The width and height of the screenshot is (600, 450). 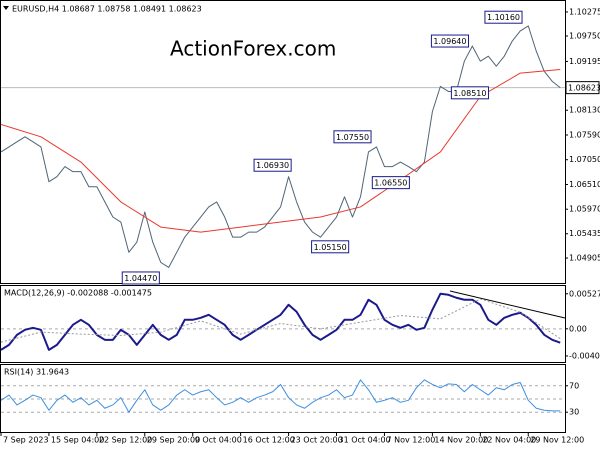 I want to click on y-tick-label: 30, so click(x=574, y=412).